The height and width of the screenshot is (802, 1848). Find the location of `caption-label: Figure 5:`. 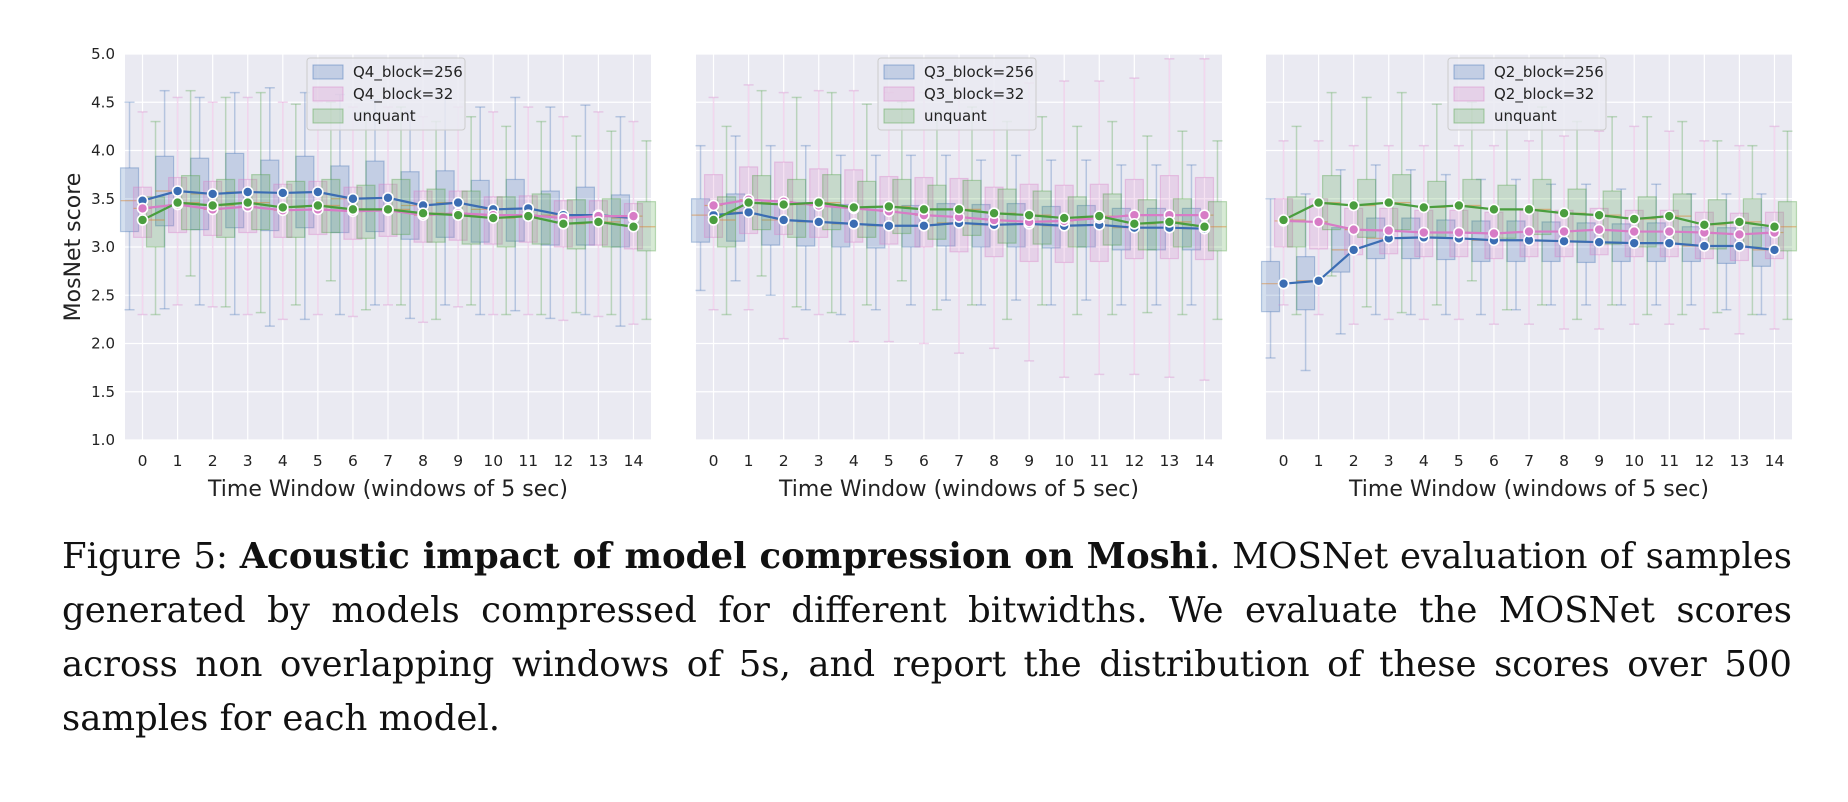

caption-label: Figure 5: is located at coordinates (145, 556).